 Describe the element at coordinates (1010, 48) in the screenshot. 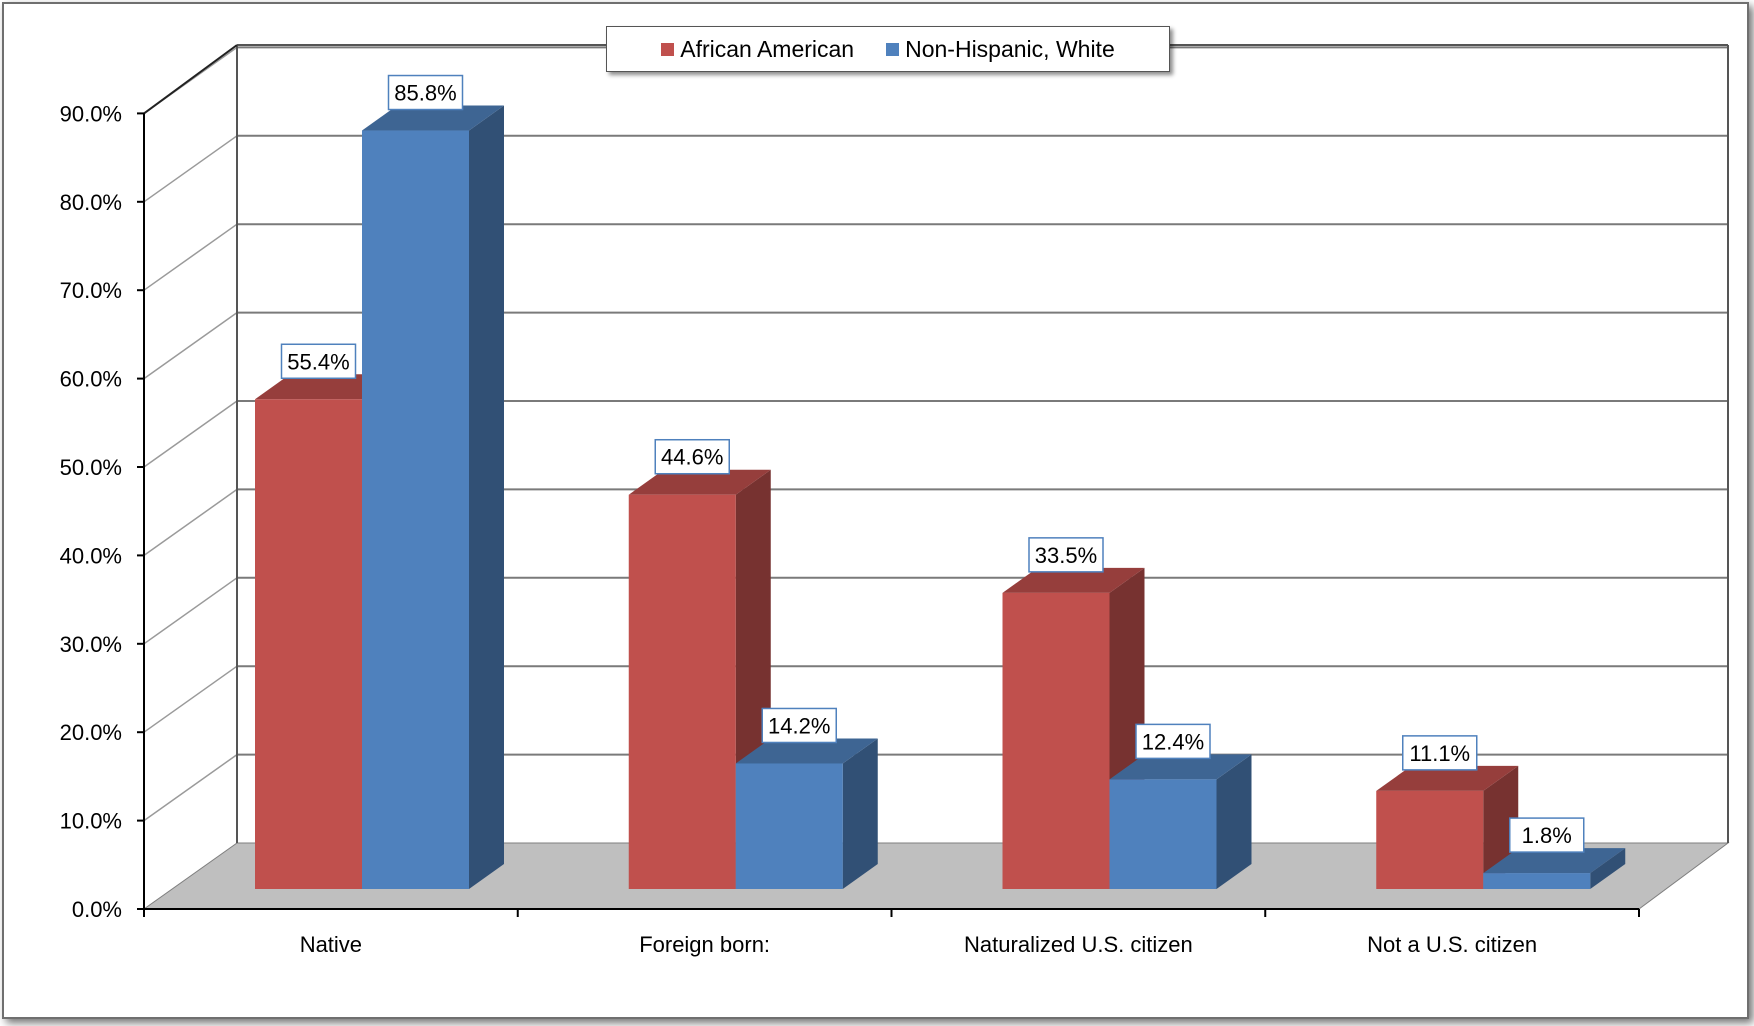

I see `legend-label-non-hispanic-white: Non-Hispanic, White` at that location.